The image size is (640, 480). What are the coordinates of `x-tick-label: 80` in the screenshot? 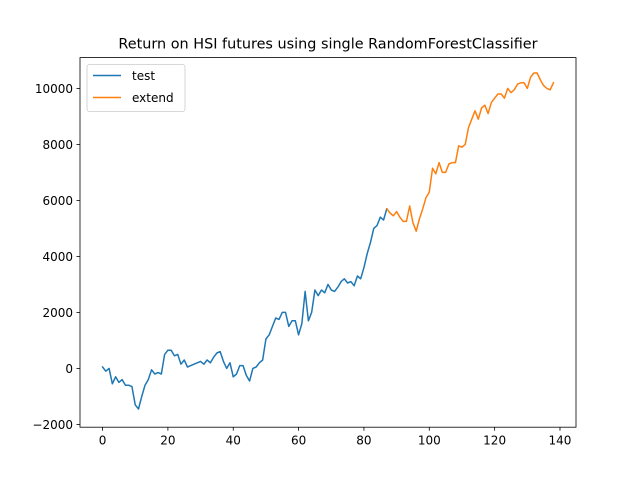 It's located at (363, 441).